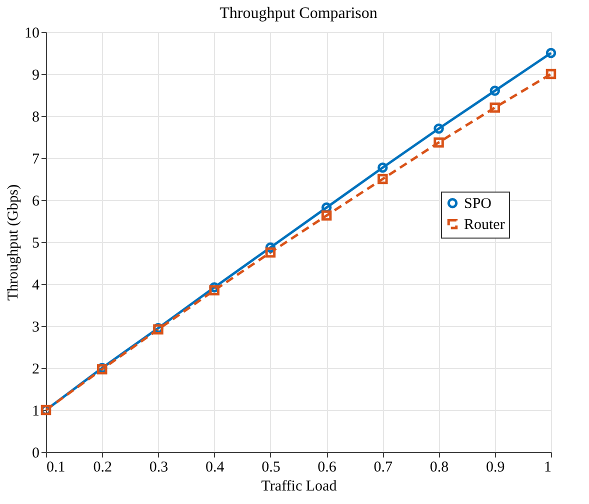  I want to click on x-tick-label: 0.5, so click(271, 468).